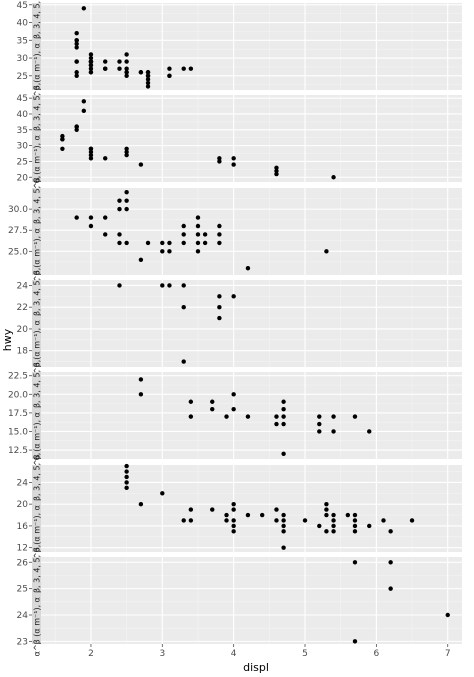  I want to click on x-axis: 2 3 4 5 6 7, so click(269, 651).